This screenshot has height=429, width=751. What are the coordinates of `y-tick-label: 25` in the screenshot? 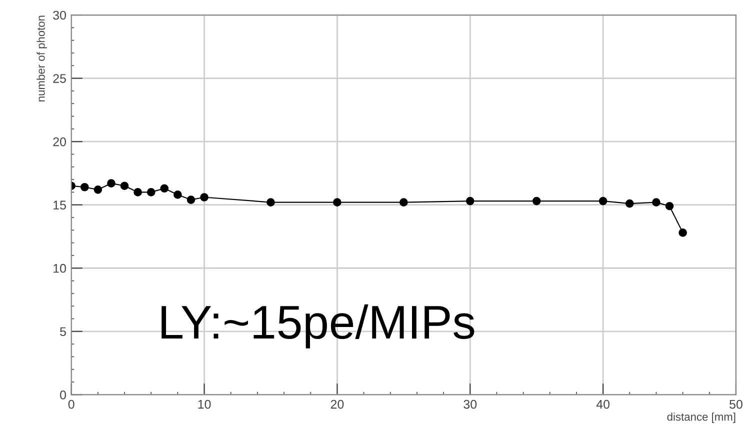 It's located at (59, 78).